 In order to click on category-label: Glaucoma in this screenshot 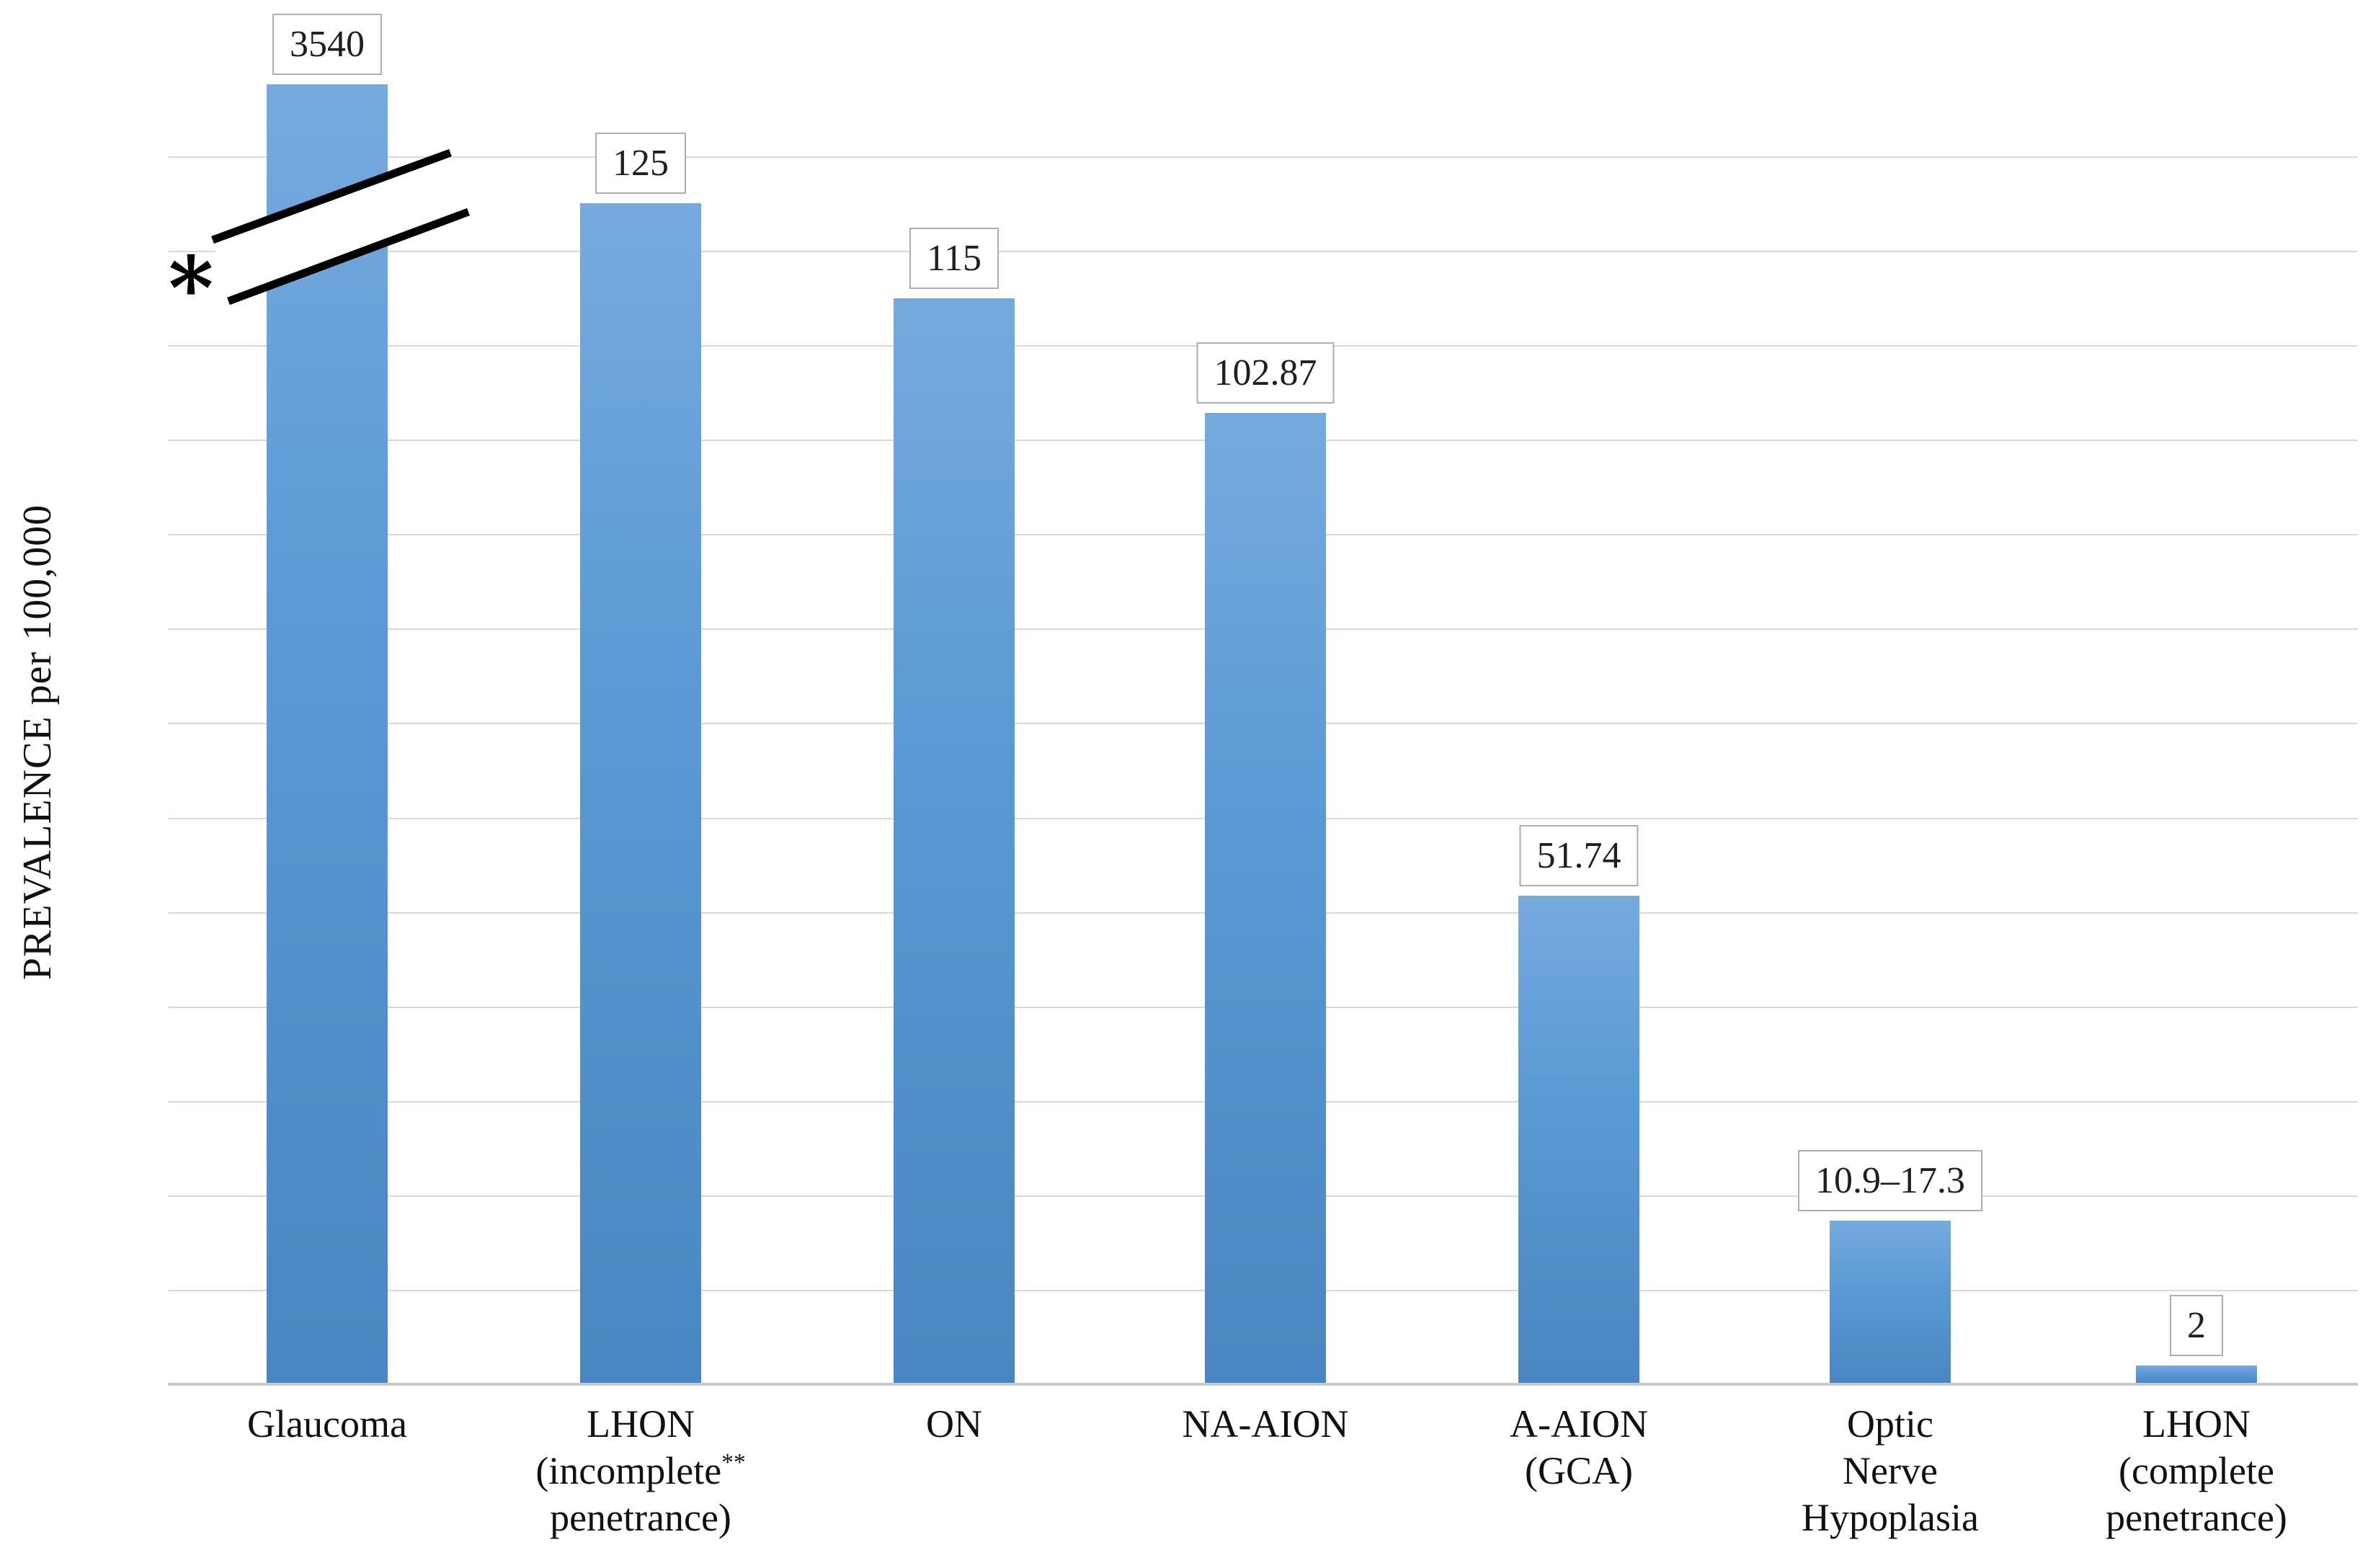, I will do `click(327, 1424)`.